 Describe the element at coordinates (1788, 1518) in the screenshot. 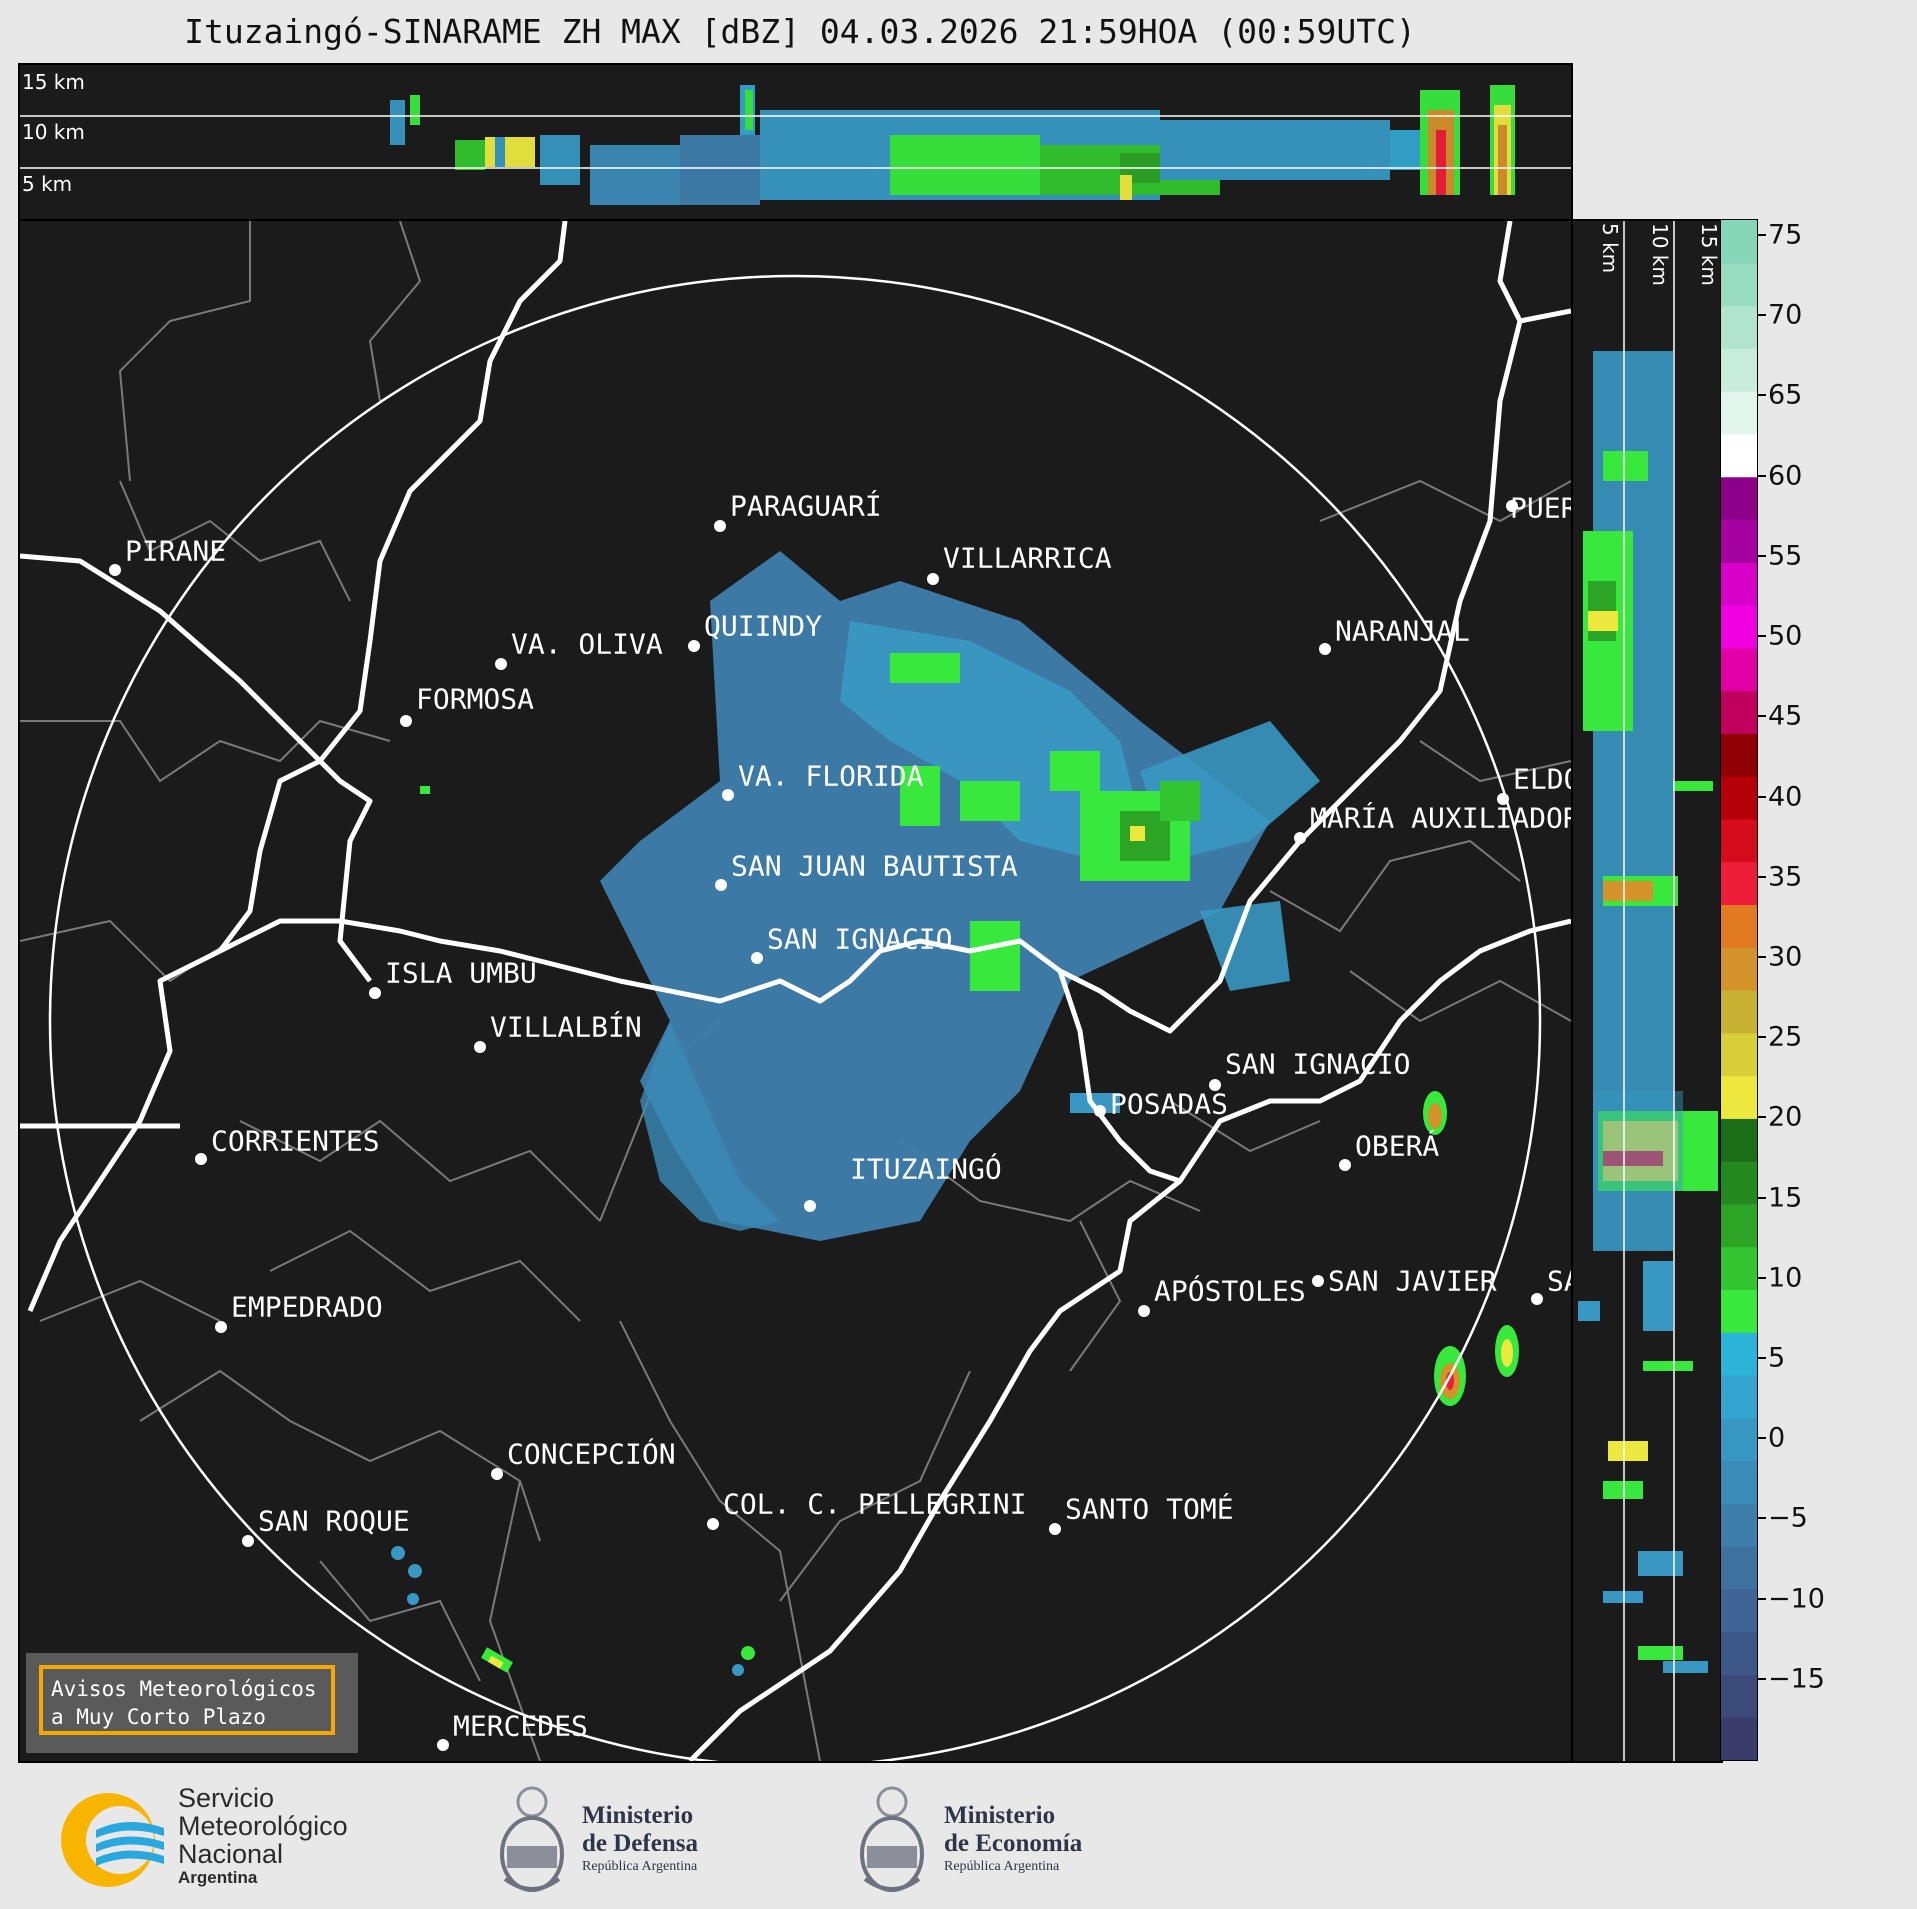

I see `colorbar-tick-label: −5` at that location.